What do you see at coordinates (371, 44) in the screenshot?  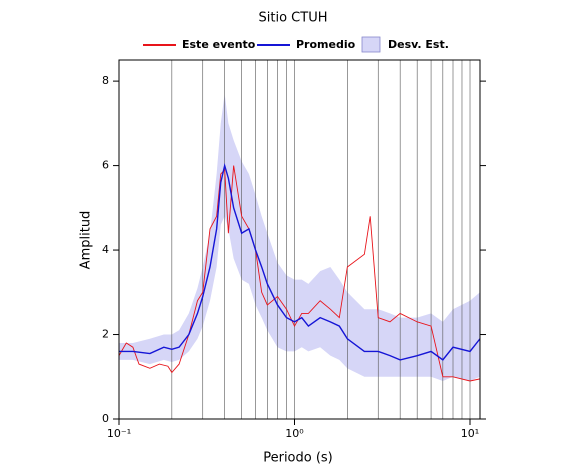 I see `legend-swatch` at bounding box center [371, 44].